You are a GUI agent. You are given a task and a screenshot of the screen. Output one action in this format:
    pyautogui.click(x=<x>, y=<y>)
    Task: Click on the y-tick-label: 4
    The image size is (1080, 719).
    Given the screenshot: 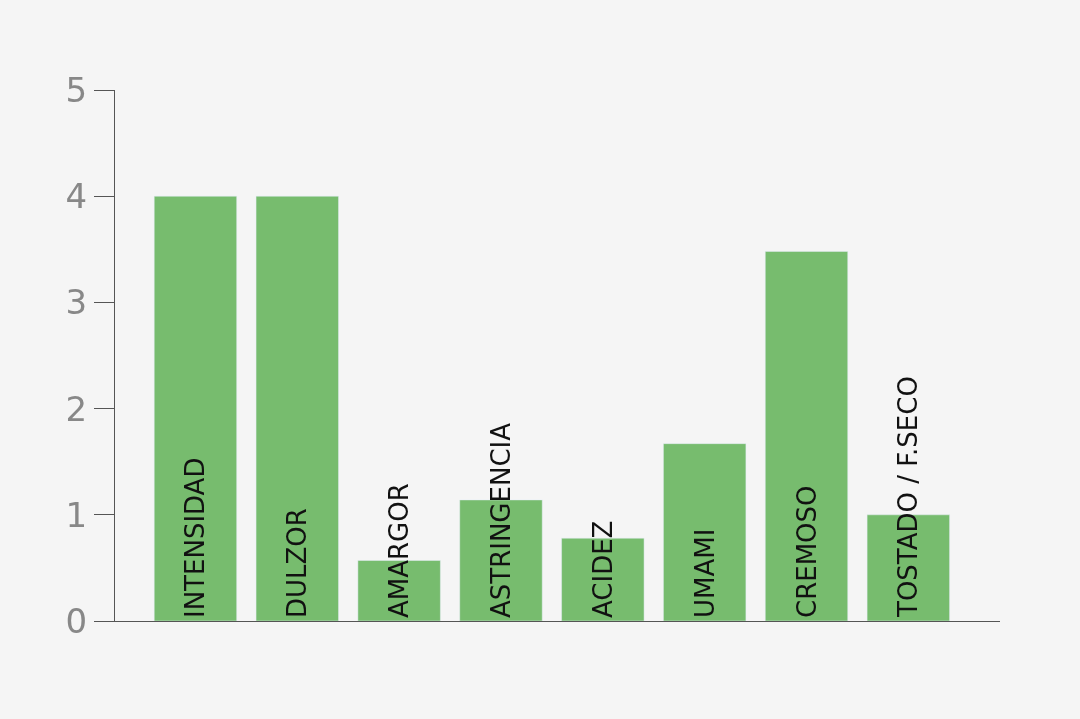 What is the action you would take?
    pyautogui.click(x=76, y=196)
    